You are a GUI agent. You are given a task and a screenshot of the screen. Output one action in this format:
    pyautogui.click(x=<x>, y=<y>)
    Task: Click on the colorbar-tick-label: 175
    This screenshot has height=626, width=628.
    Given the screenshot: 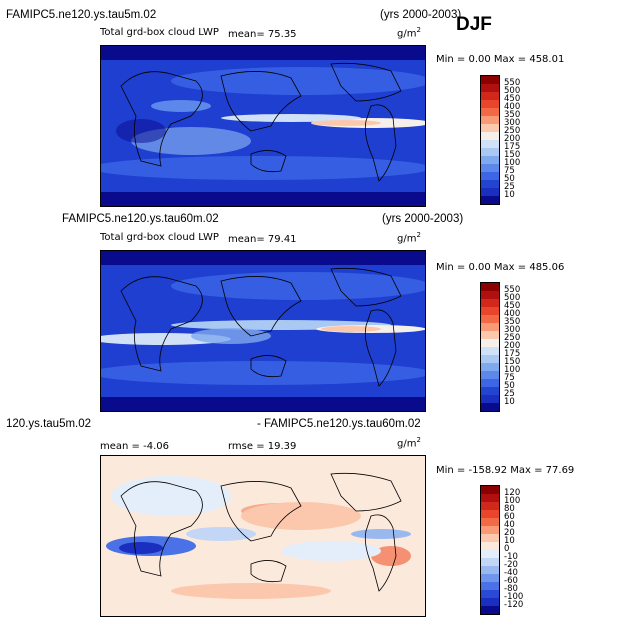 What is the action you would take?
    pyautogui.click(x=512, y=146)
    